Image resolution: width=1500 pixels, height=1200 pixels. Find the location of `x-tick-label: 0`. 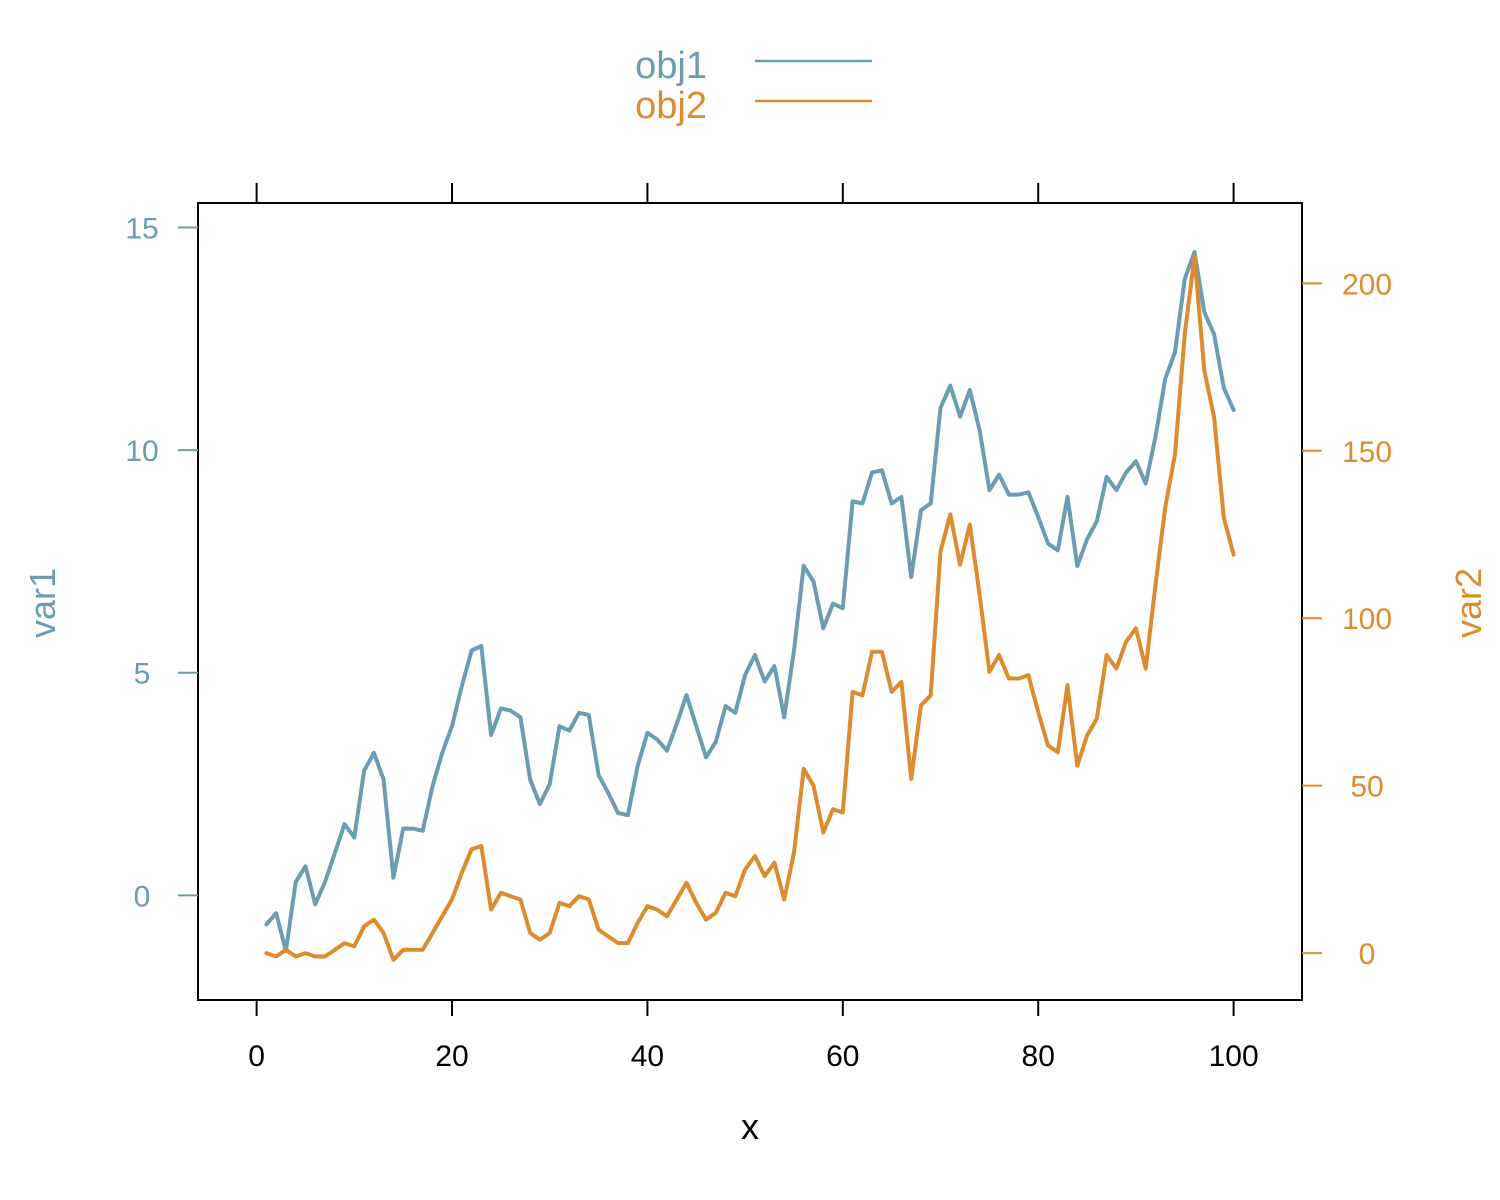

x-tick-label: 0 is located at coordinates (256, 1056).